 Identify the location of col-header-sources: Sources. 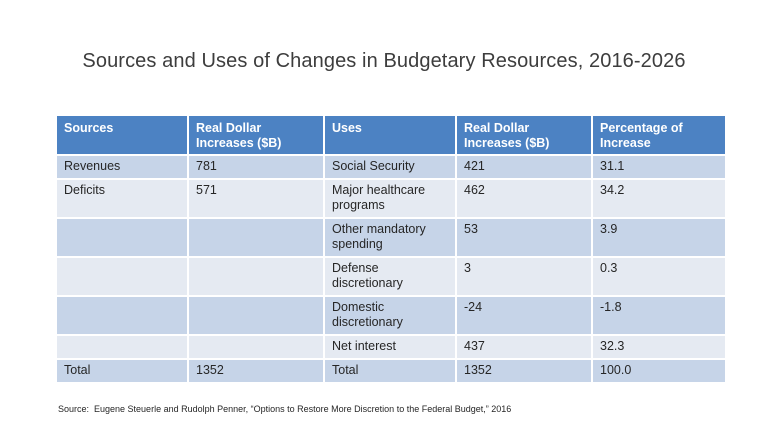
(122, 135).